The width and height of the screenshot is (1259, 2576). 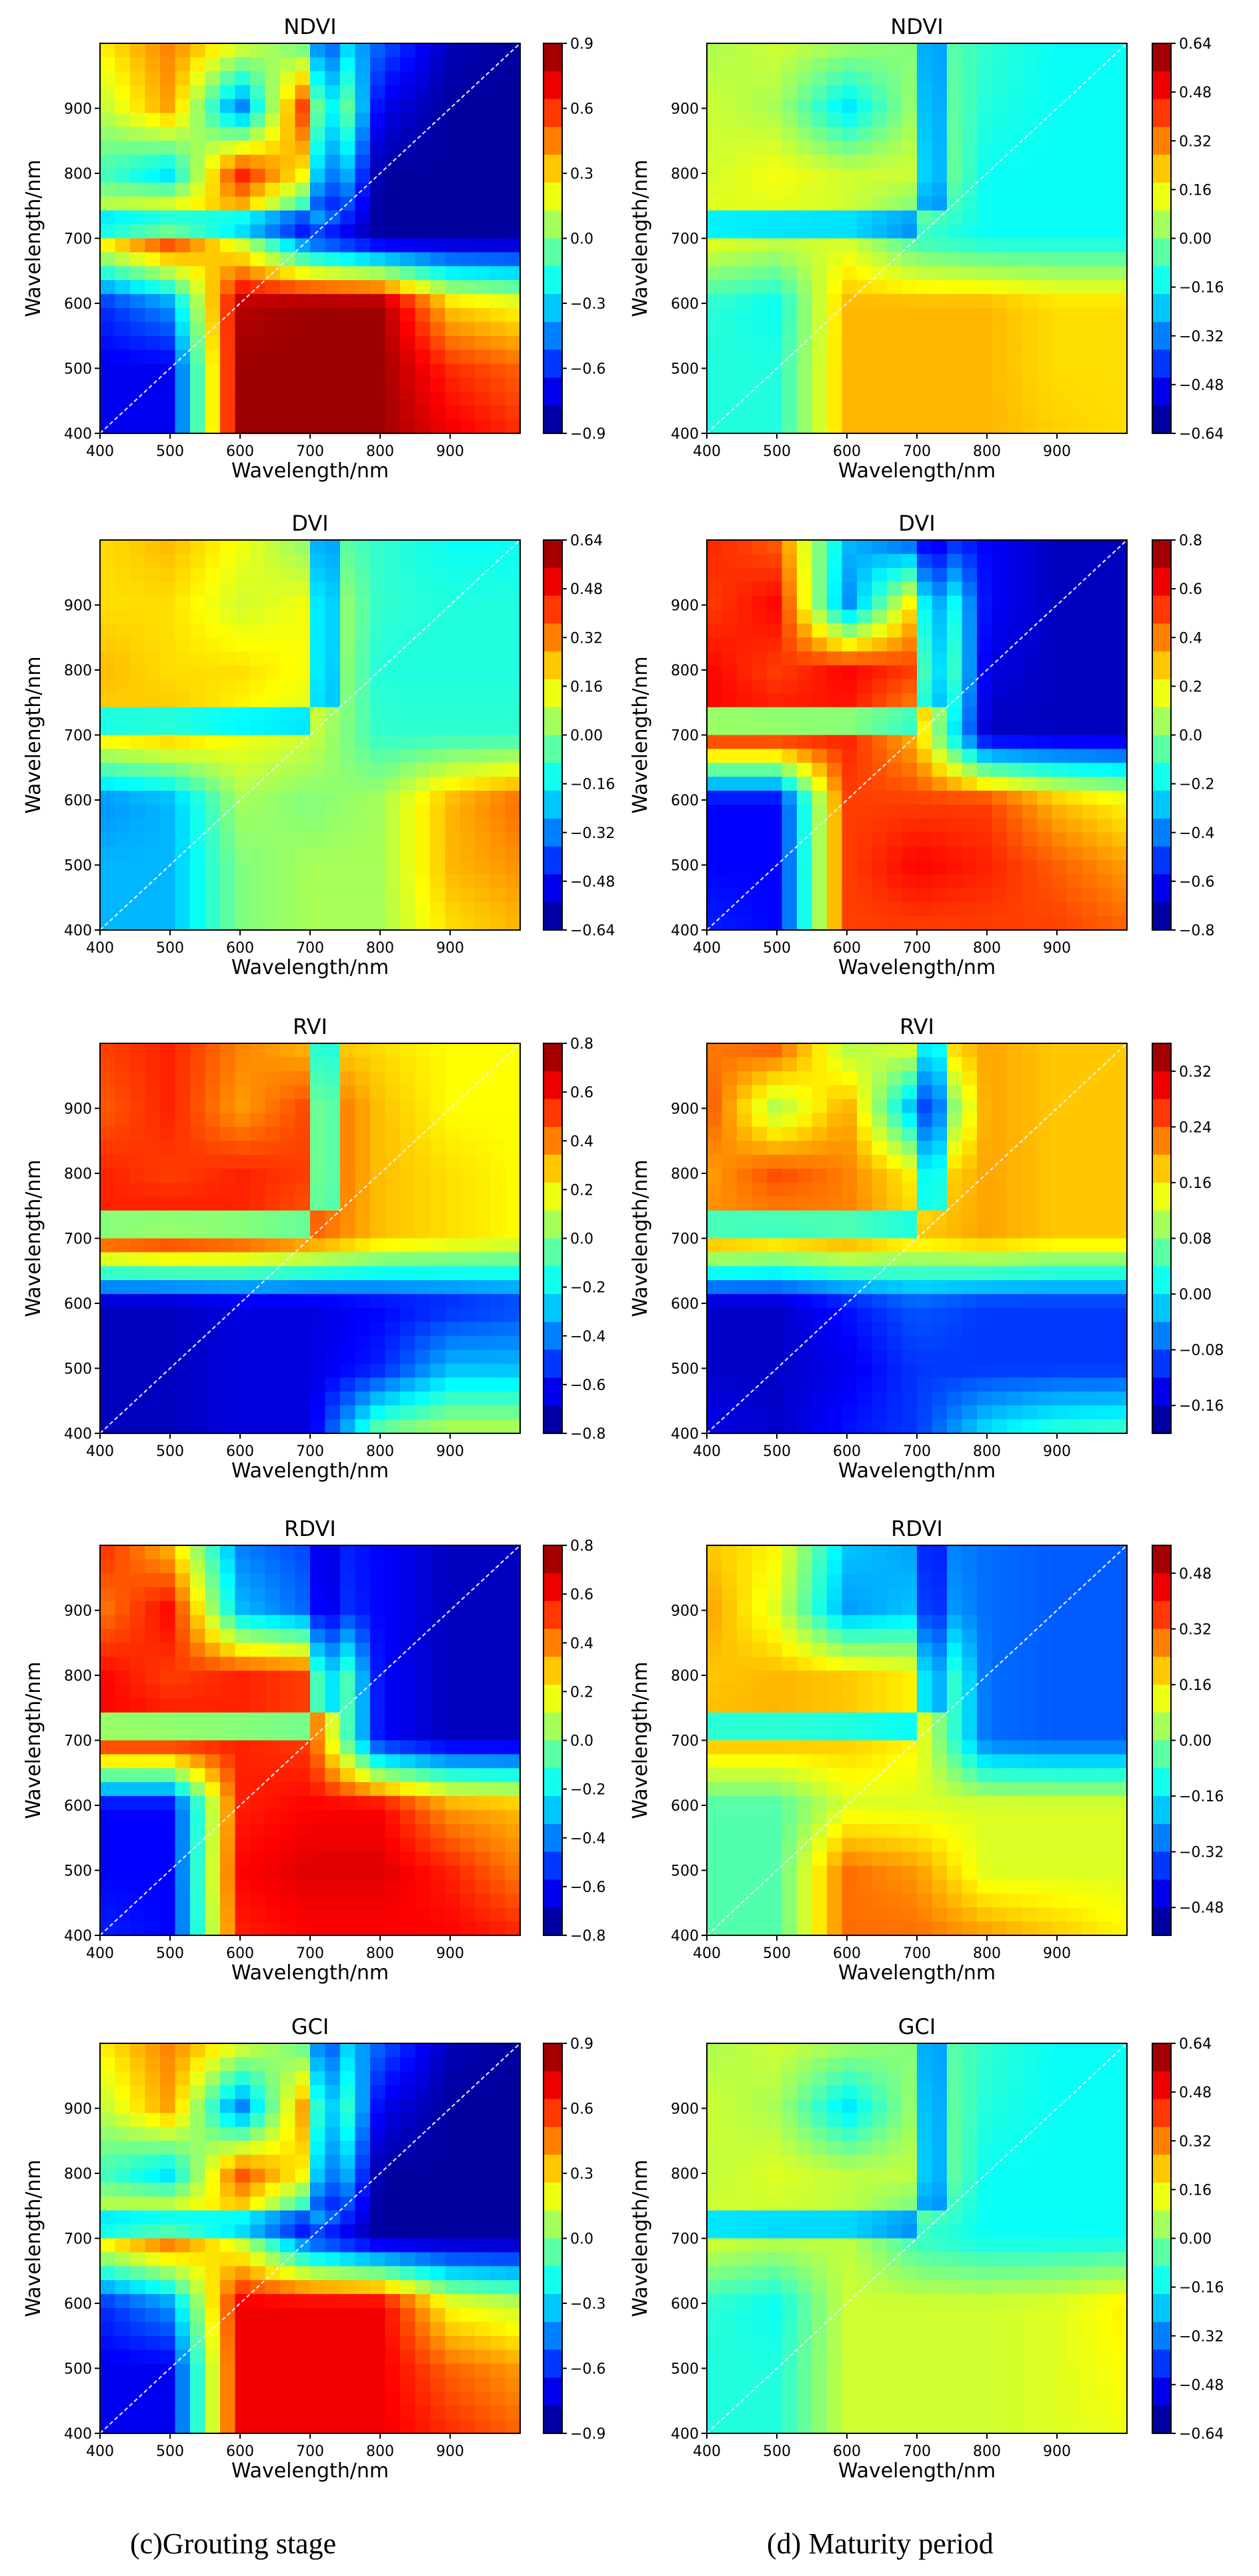 What do you see at coordinates (581, 174) in the screenshot?
I see `colorbar-tick-label: 0.3` at bounding box center [581, 174].